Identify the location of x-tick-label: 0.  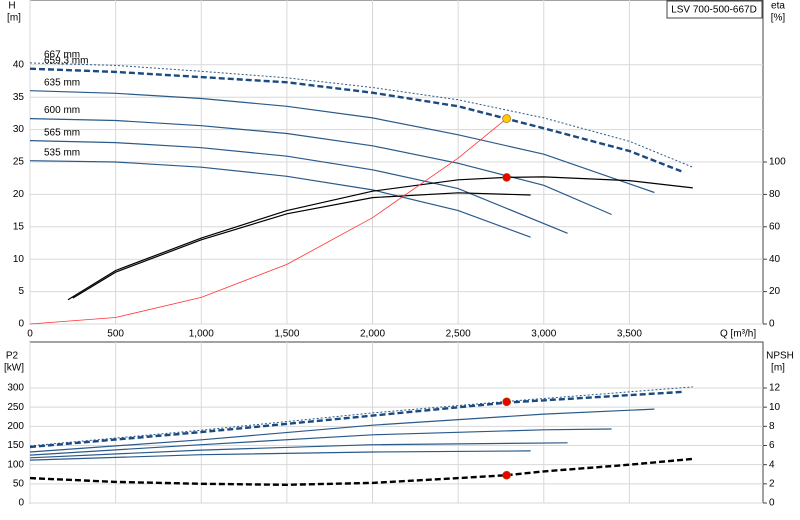
(30, 334).